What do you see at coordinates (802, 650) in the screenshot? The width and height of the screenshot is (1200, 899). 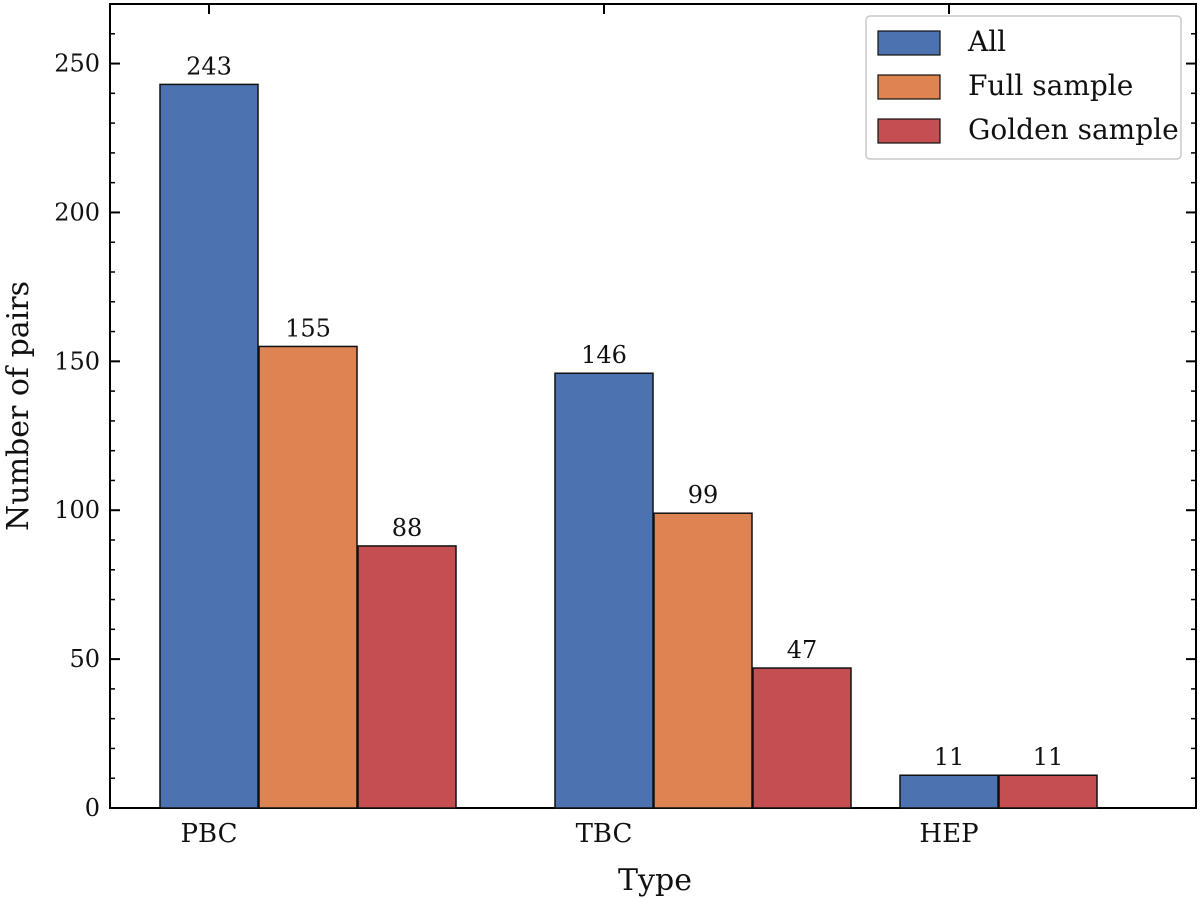 I see `bar-value-label: 47` at bounding box center [802, 650].